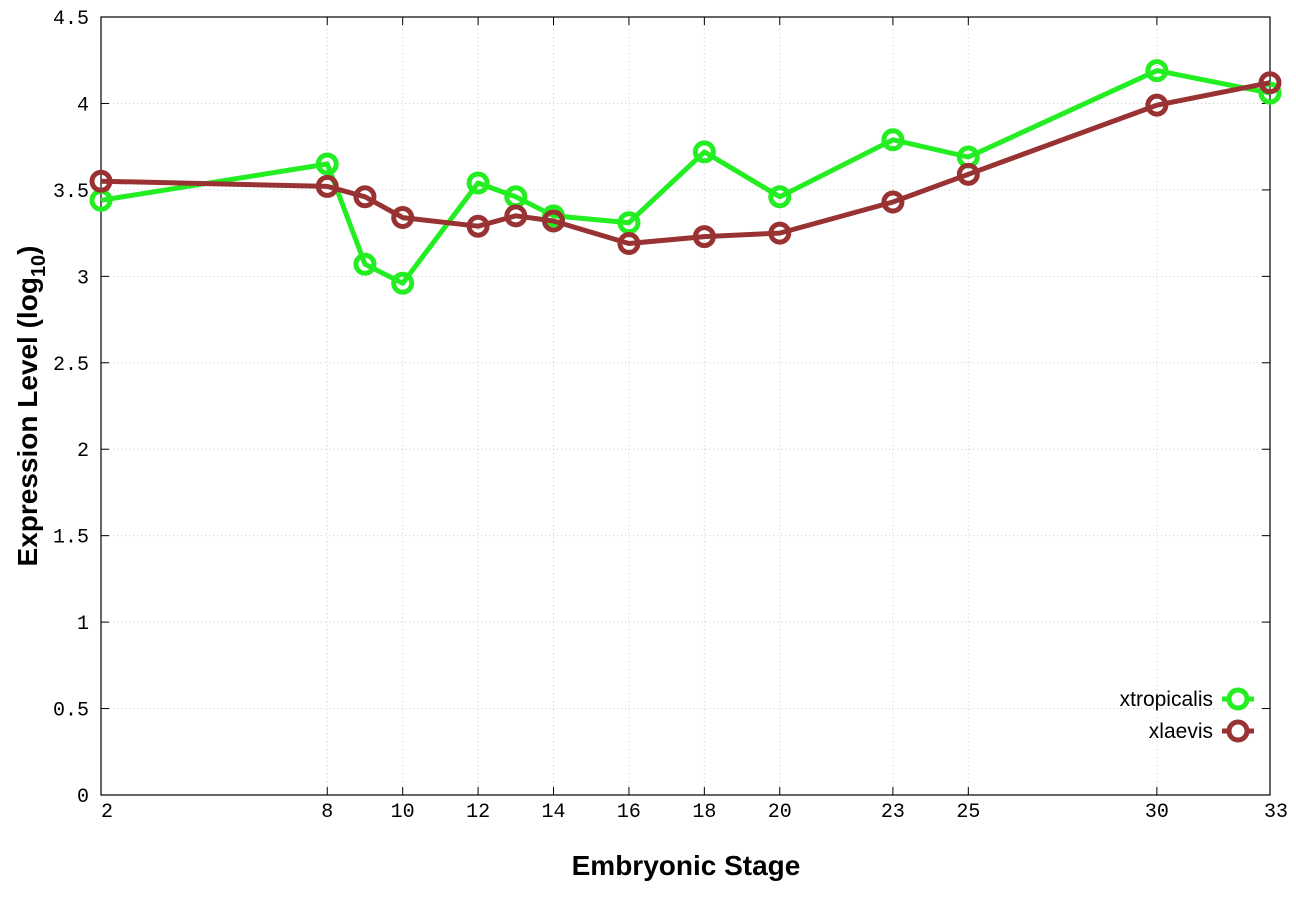 This screenshot has width=1296, height=907. What do you see at coordinates (71, 711) in the screenshot?
I see `y-tick-label: 0.5` at bounding box center [71, 711].